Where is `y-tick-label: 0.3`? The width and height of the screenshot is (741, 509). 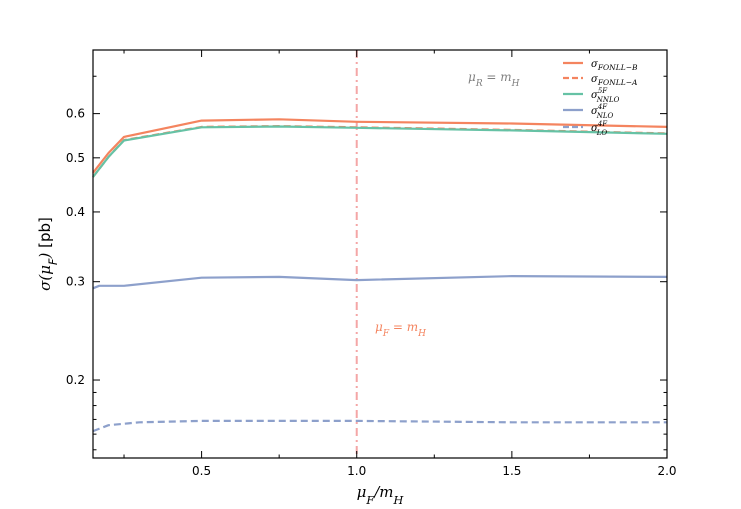
y-tick-label: 0.3 is located at coordinates (75, 282).